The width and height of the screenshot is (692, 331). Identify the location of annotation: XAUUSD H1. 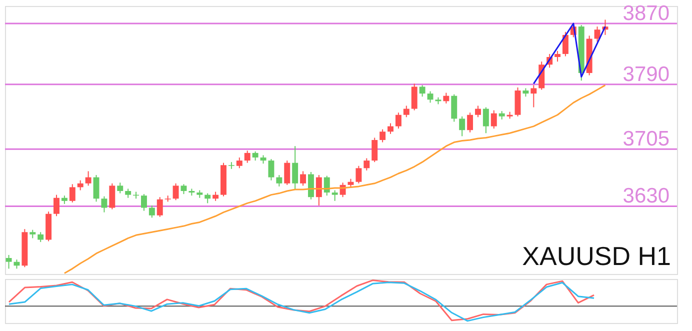
(596, 256).